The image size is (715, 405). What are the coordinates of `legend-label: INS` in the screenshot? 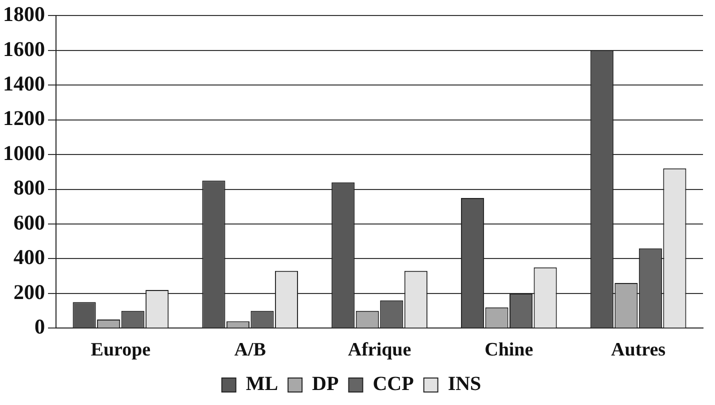 It's located at (465, 384).